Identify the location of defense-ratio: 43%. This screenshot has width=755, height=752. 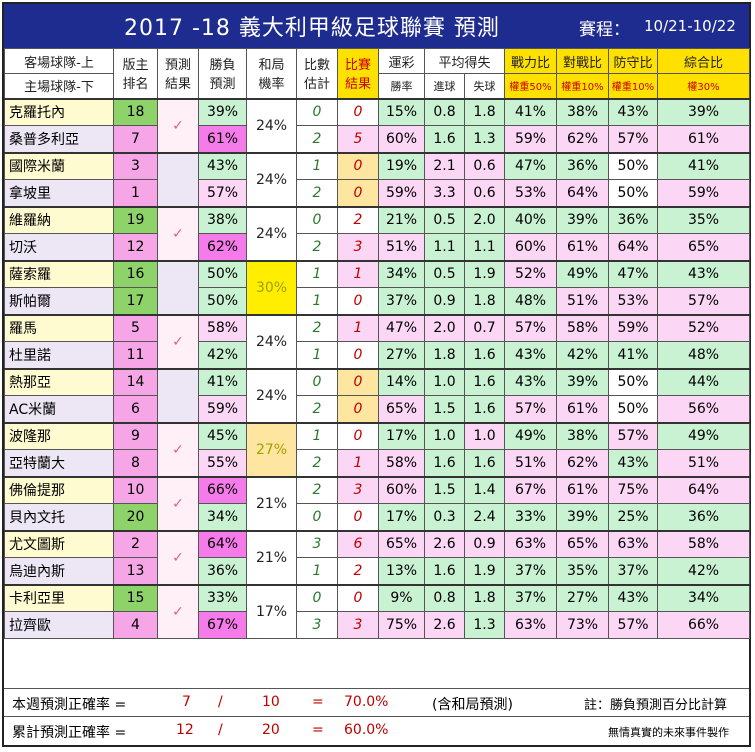
(633, 463).